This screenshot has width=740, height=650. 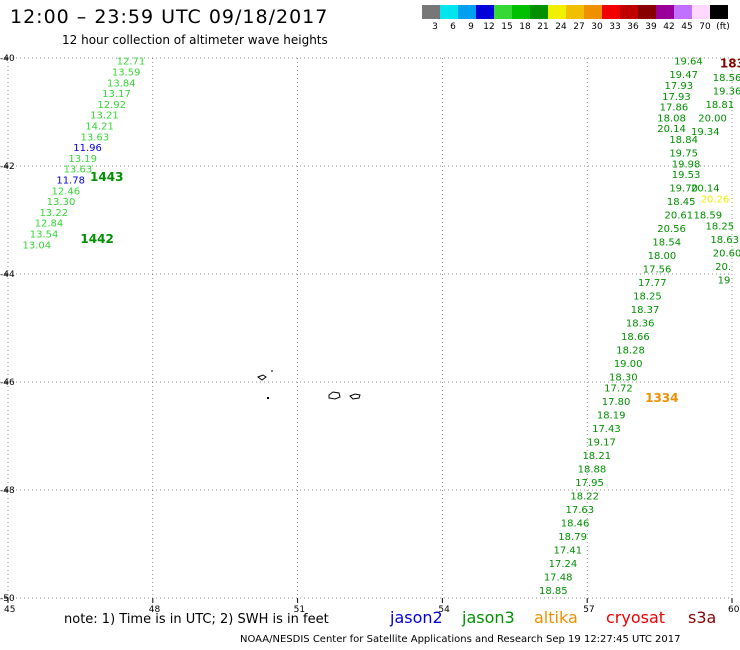 I want to click on wave-height-value: 18.85, so click(x=553, y=591).